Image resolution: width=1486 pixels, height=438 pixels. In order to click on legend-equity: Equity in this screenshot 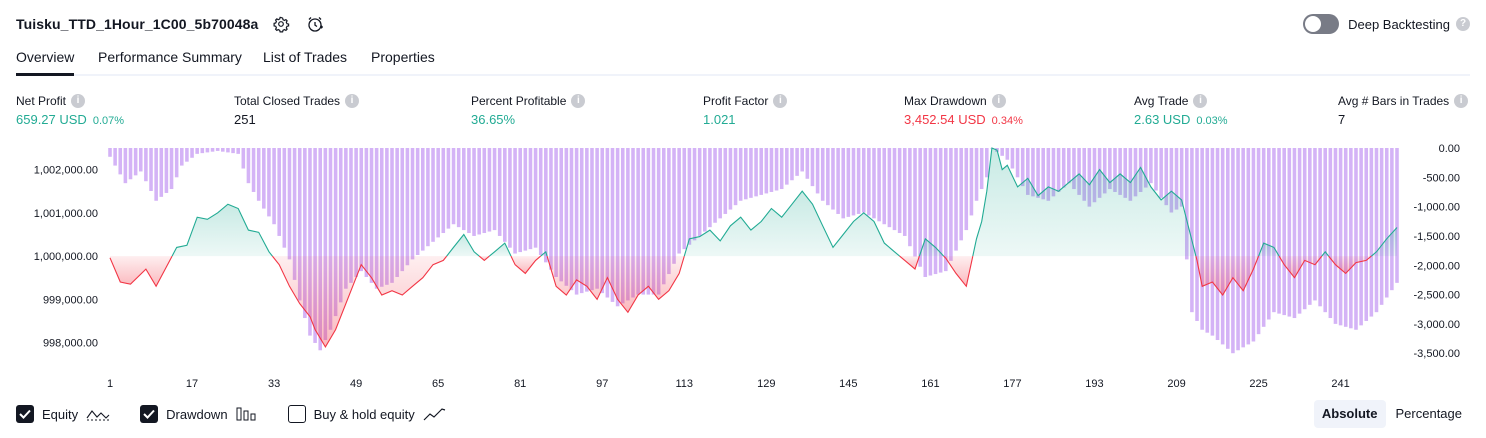, I will do `click(63, 414)`.